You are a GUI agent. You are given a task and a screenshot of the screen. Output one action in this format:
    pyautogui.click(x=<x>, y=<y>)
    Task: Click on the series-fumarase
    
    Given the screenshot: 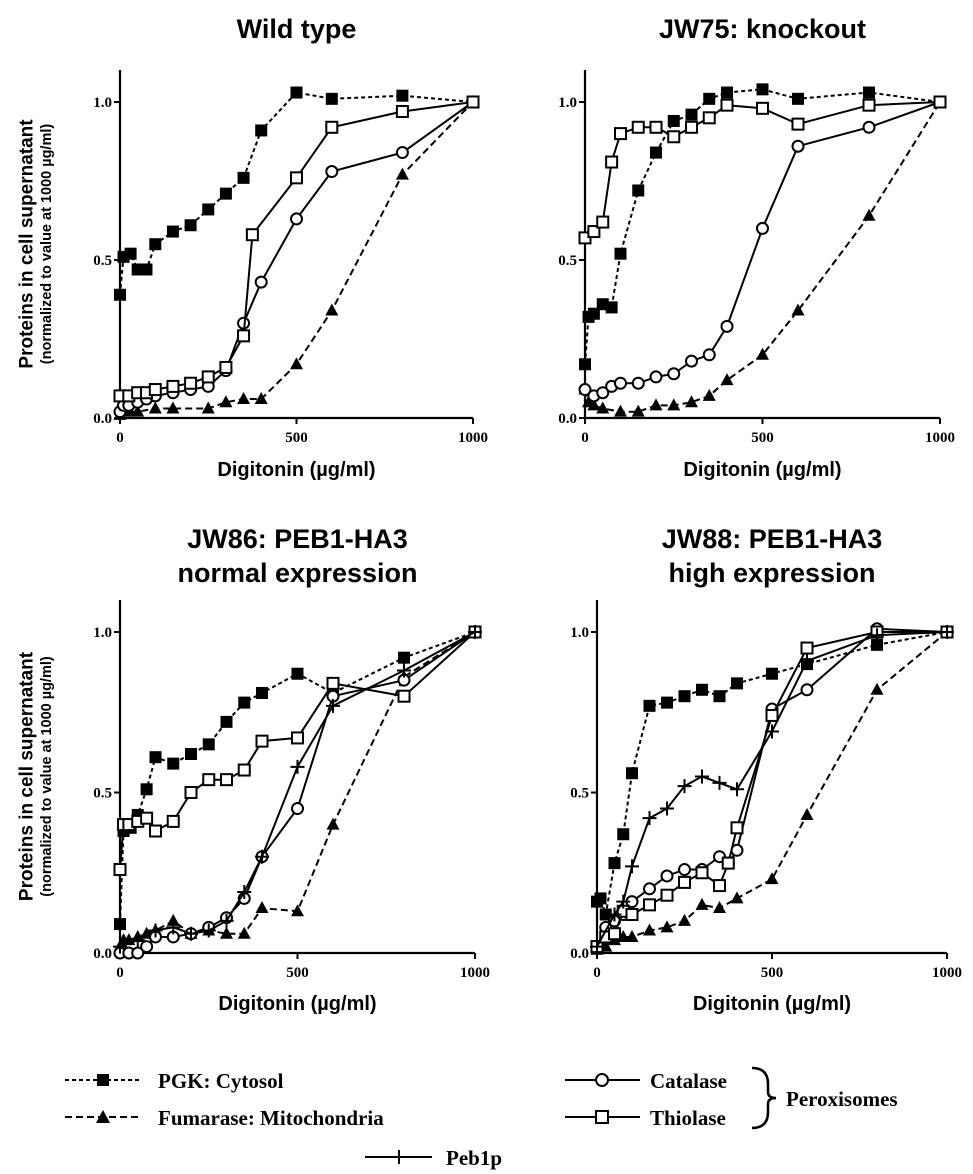 What is the action you would take?
    pyautogui.click(x=296, y=257)
    